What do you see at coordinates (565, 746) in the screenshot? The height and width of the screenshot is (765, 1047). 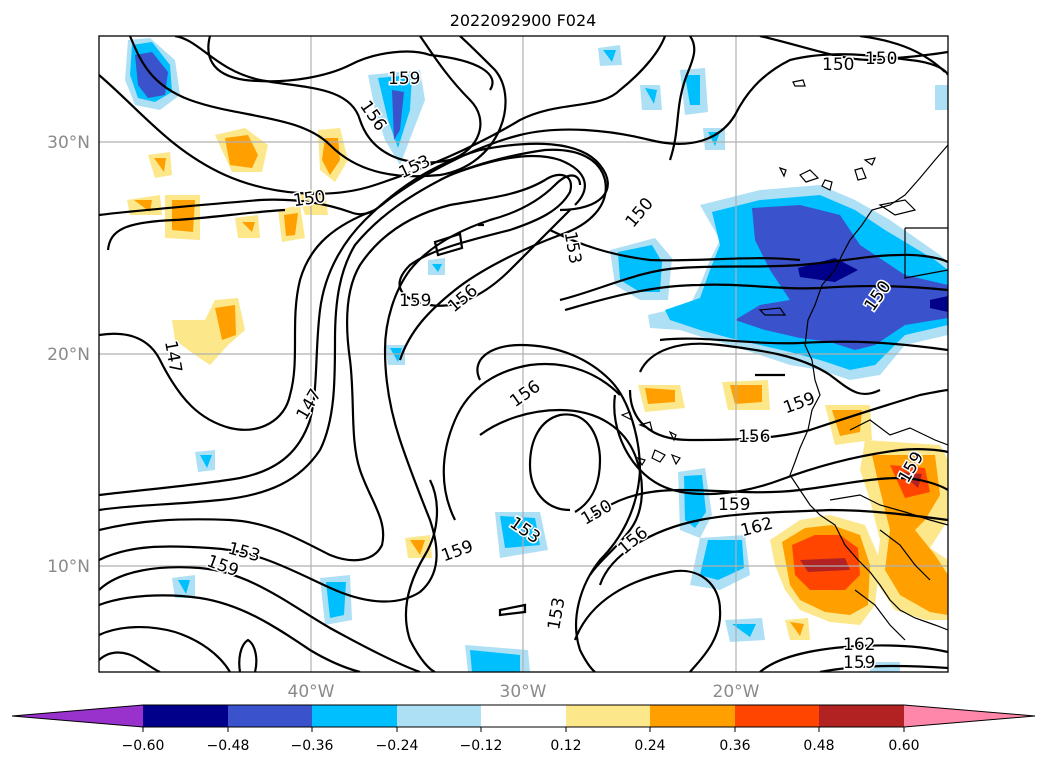 I see `colorbar-tick-label: 0.12` at bounding box center [565, 746].